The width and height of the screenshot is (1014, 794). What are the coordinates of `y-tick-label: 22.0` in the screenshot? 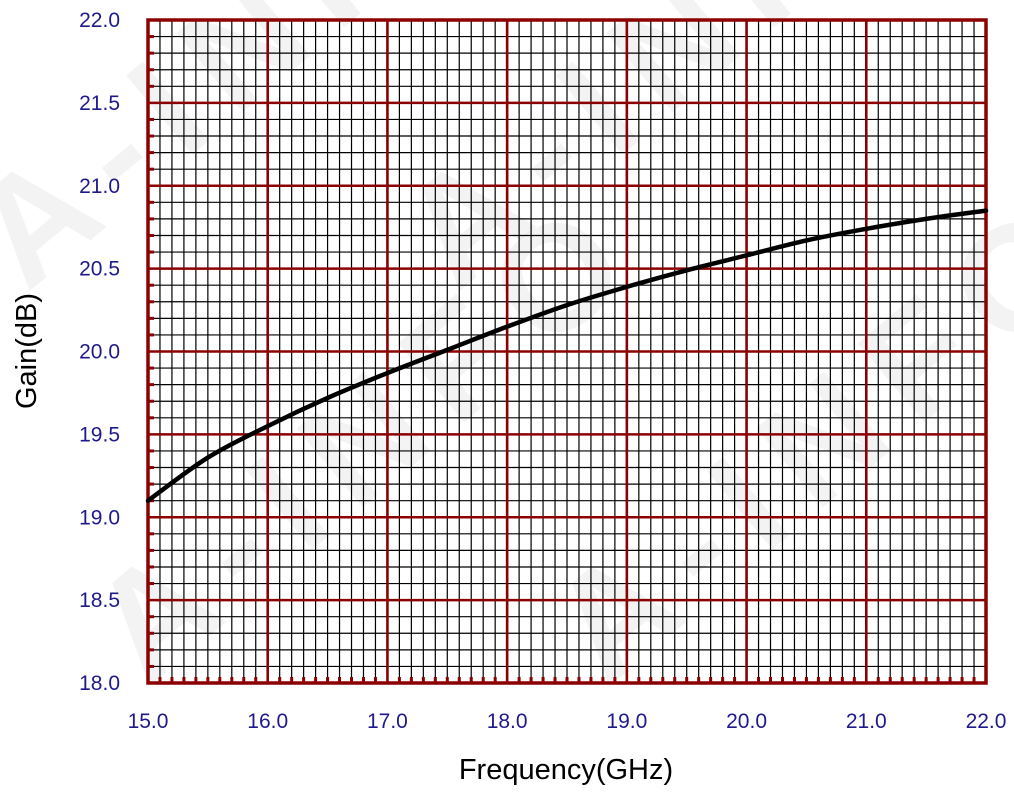 It's located at (99, 20).